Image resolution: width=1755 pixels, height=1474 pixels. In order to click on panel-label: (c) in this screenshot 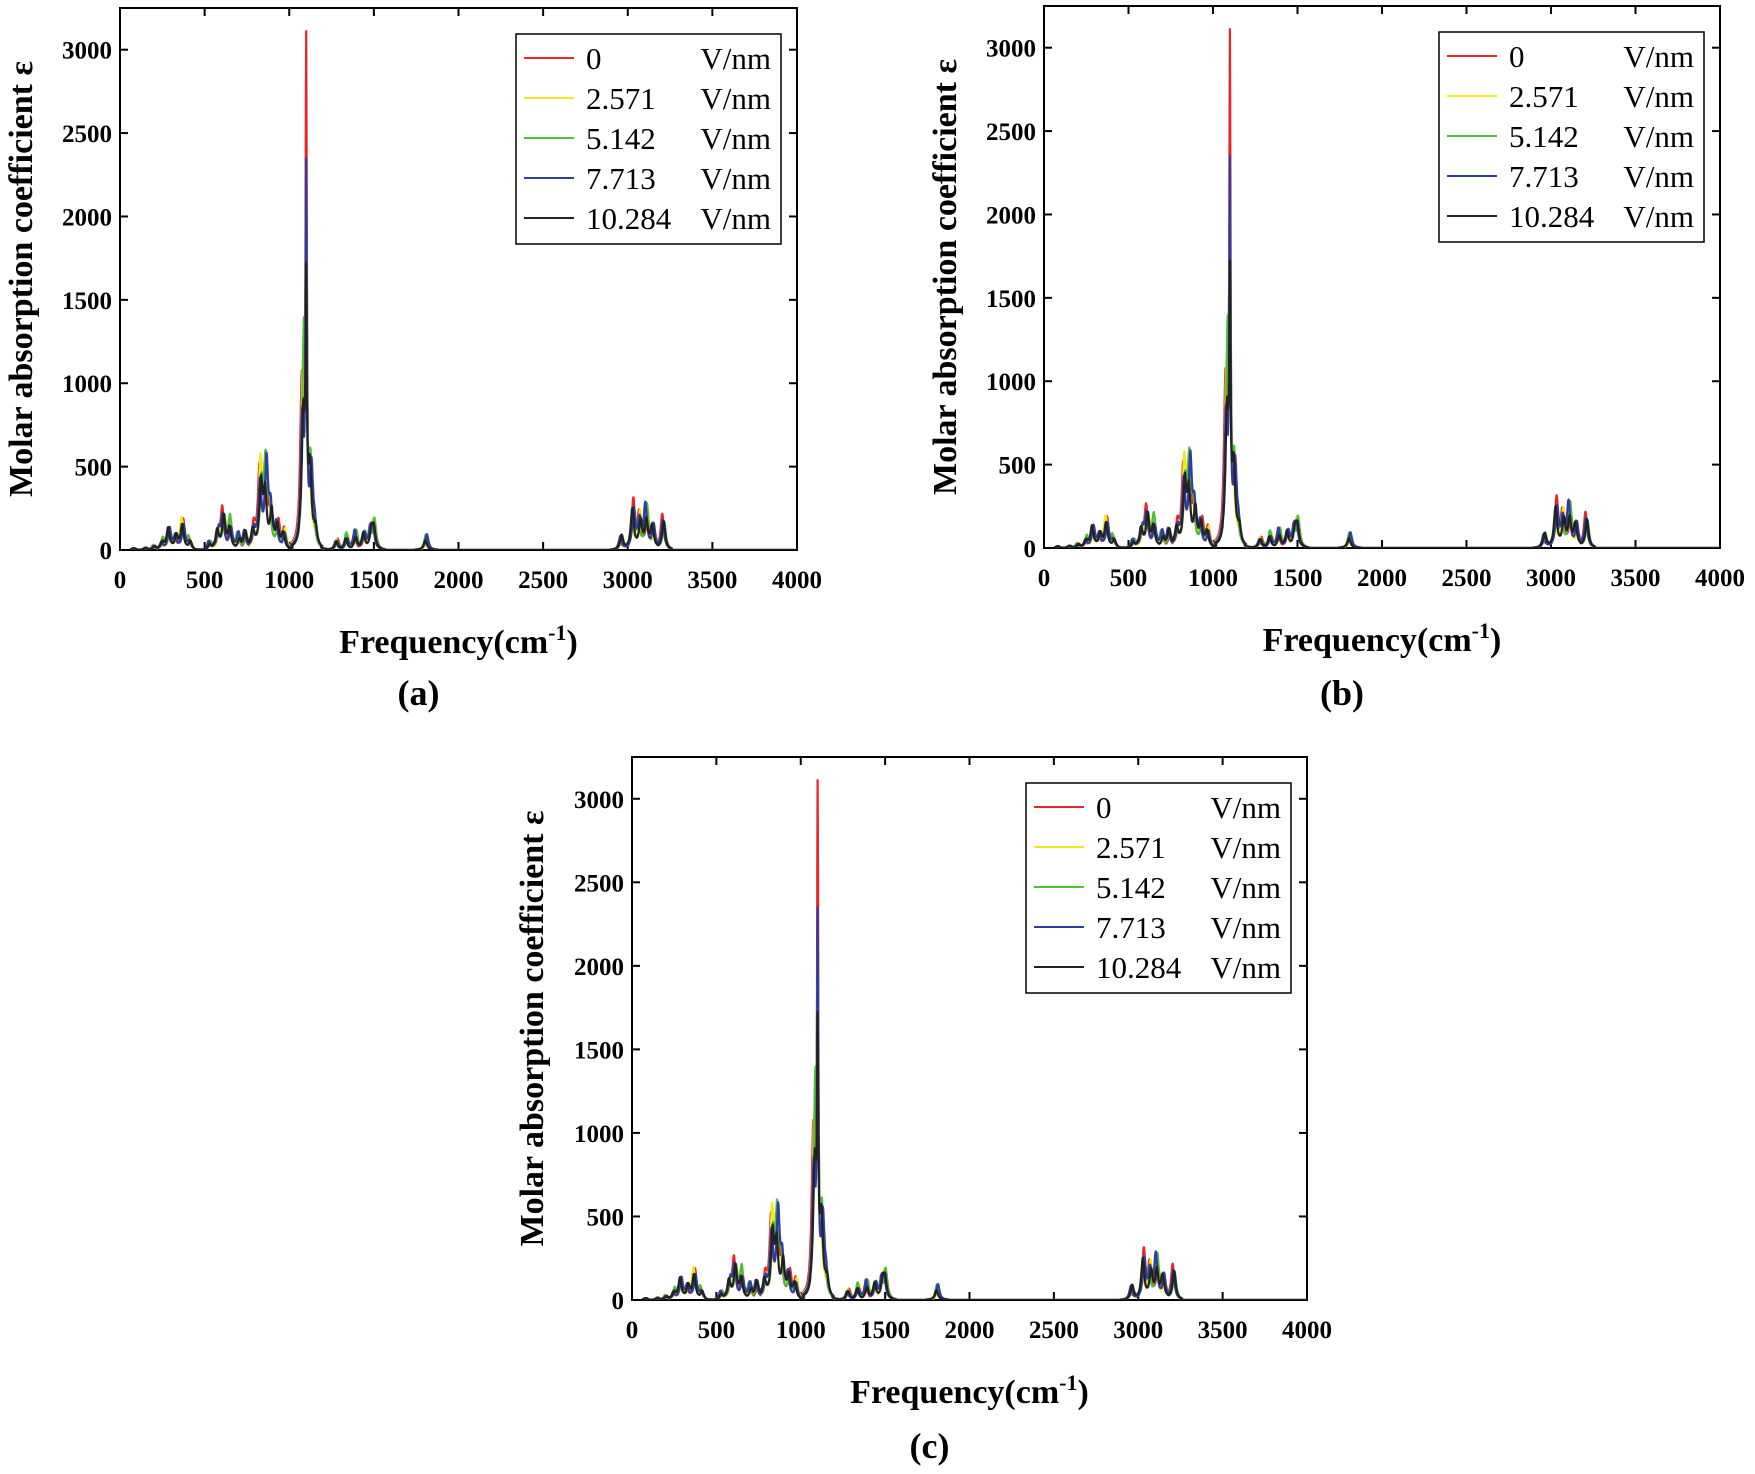, I will do `click(930, 1446)`.